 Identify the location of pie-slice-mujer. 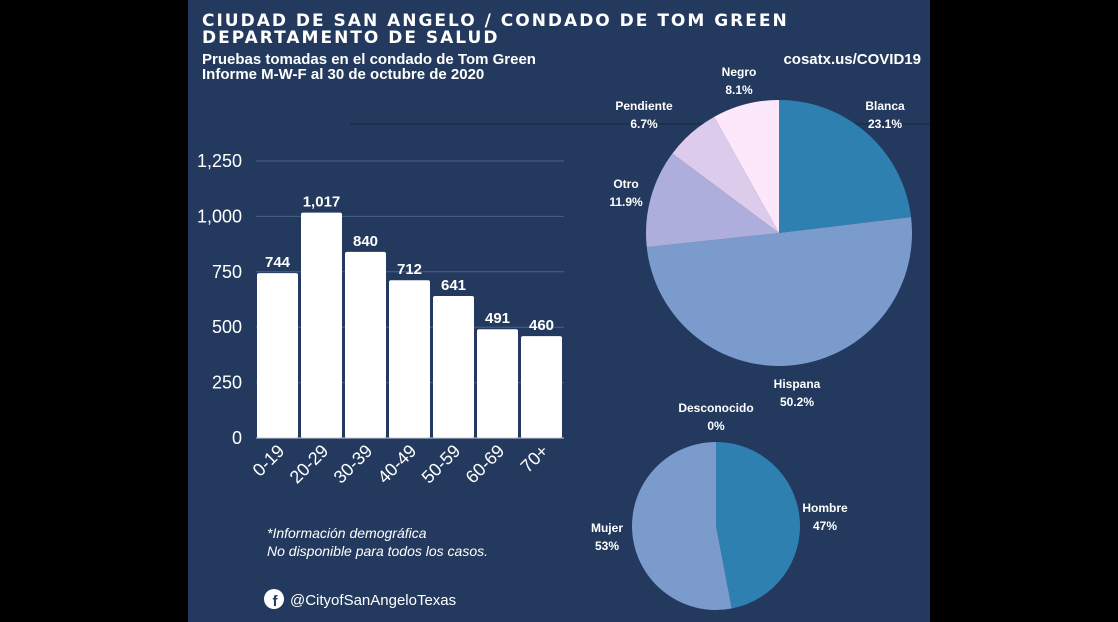
(682, 526).